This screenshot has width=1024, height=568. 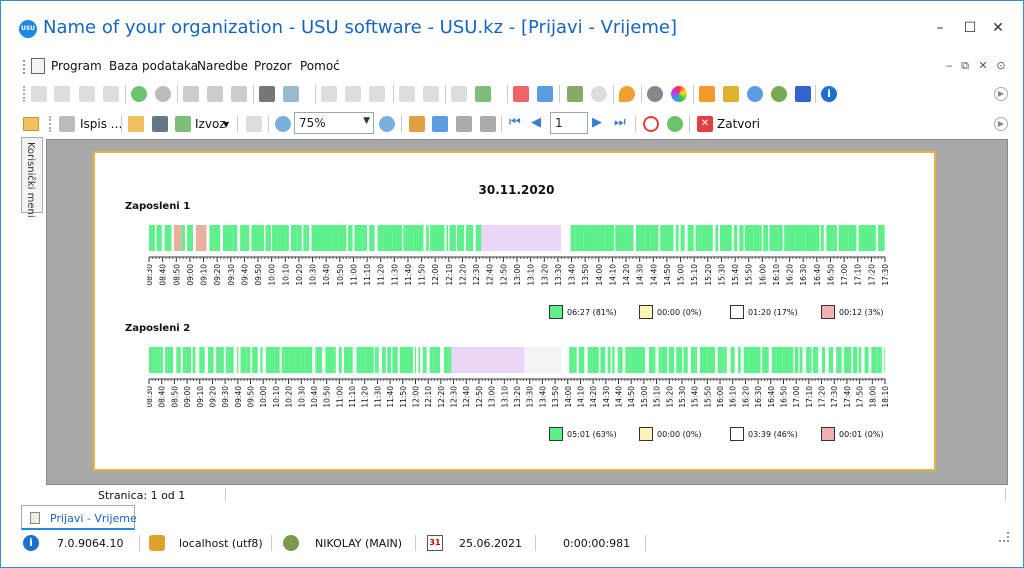 I want to click on info-icon: i, so click(x=829, y=94).